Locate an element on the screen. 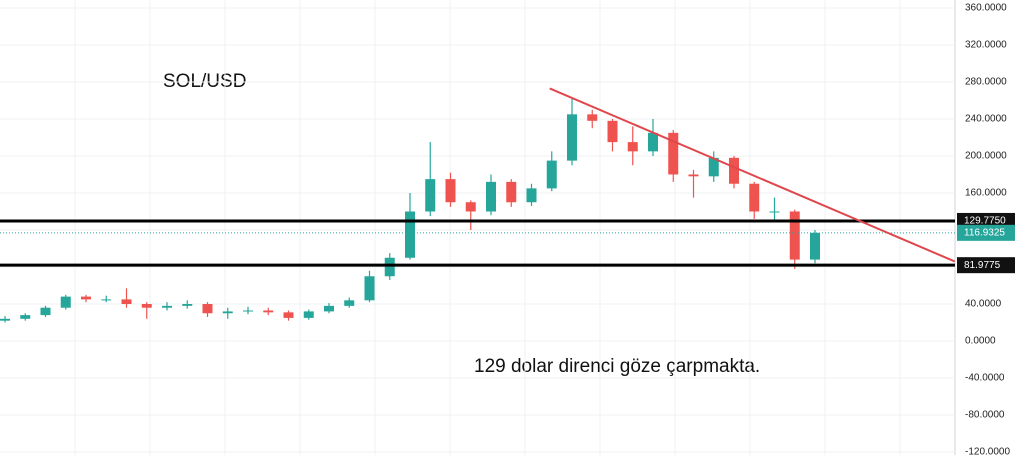 This screenshot has height=455, width=1024. y-tick-label: 40.0000 is located at coordinates (983, 304).